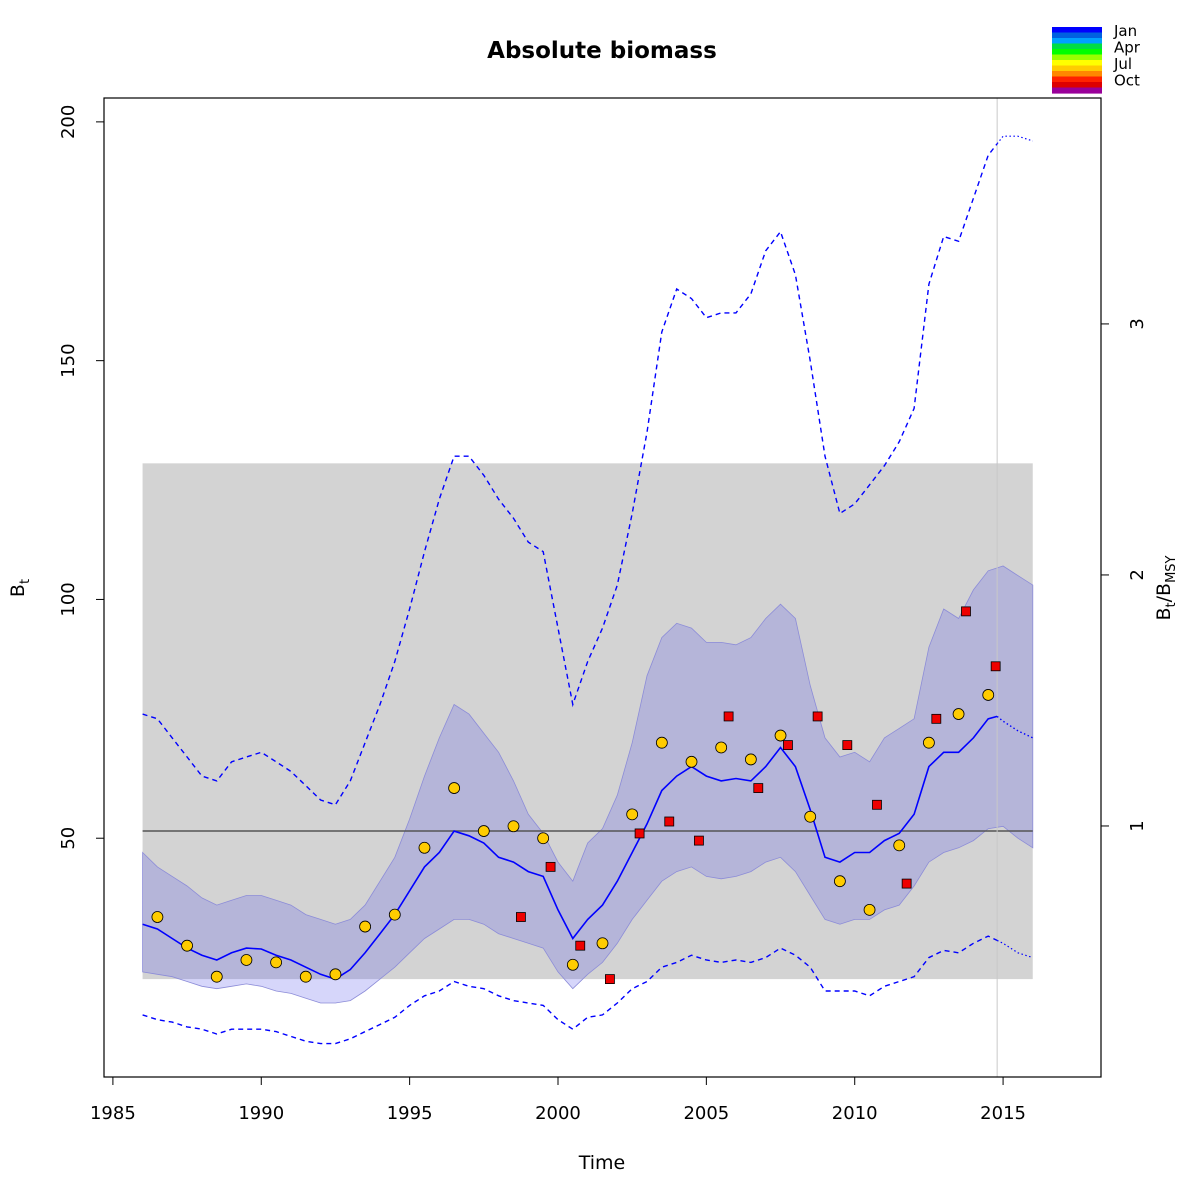  What do you see at coordinates (1127, 48) in the screenshot?
I see `legend-month-label: Apr` at bounding box center [1127, 48].